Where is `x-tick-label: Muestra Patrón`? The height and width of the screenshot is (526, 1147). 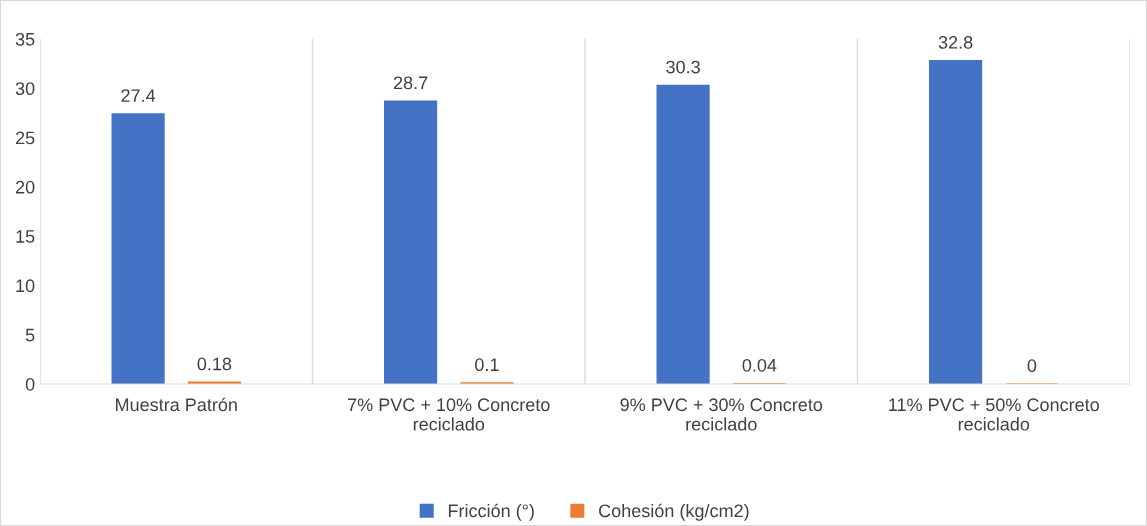 x-tick-label: Muestra Patrón is located at coordinates (176, 404).